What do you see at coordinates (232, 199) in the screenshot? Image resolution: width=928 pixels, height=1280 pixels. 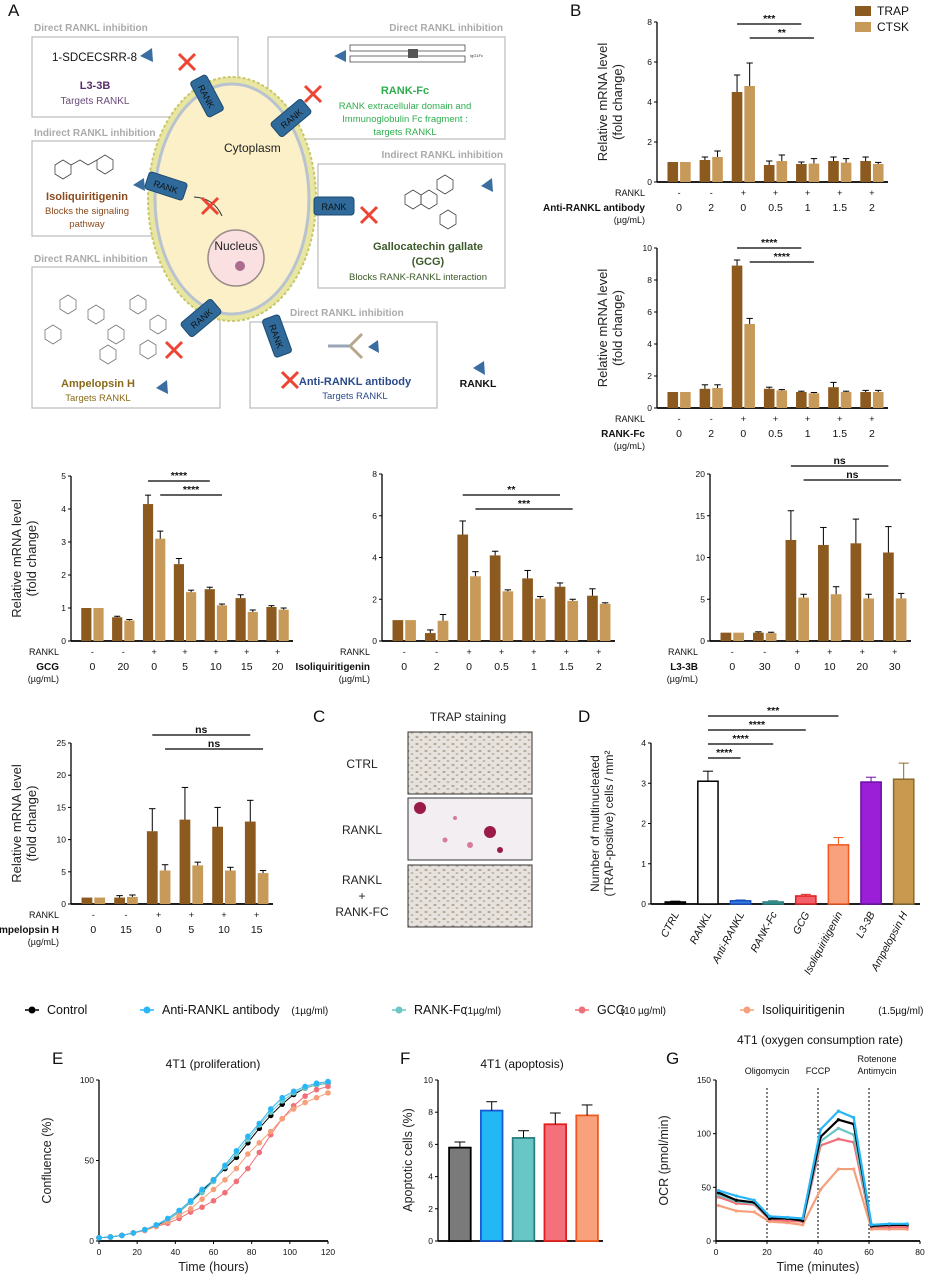 I see `cytoplasm` at bounding box center [232, 199].